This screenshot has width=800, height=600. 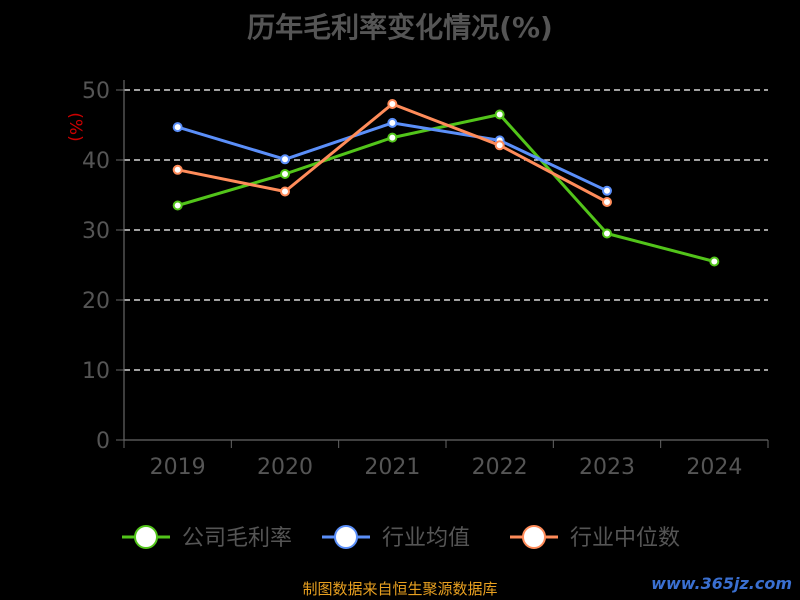 What do you see at coordinates (392, 467) in the screenshot?
I see `x-tick-label: 2021` at bounding box center [392, 467].